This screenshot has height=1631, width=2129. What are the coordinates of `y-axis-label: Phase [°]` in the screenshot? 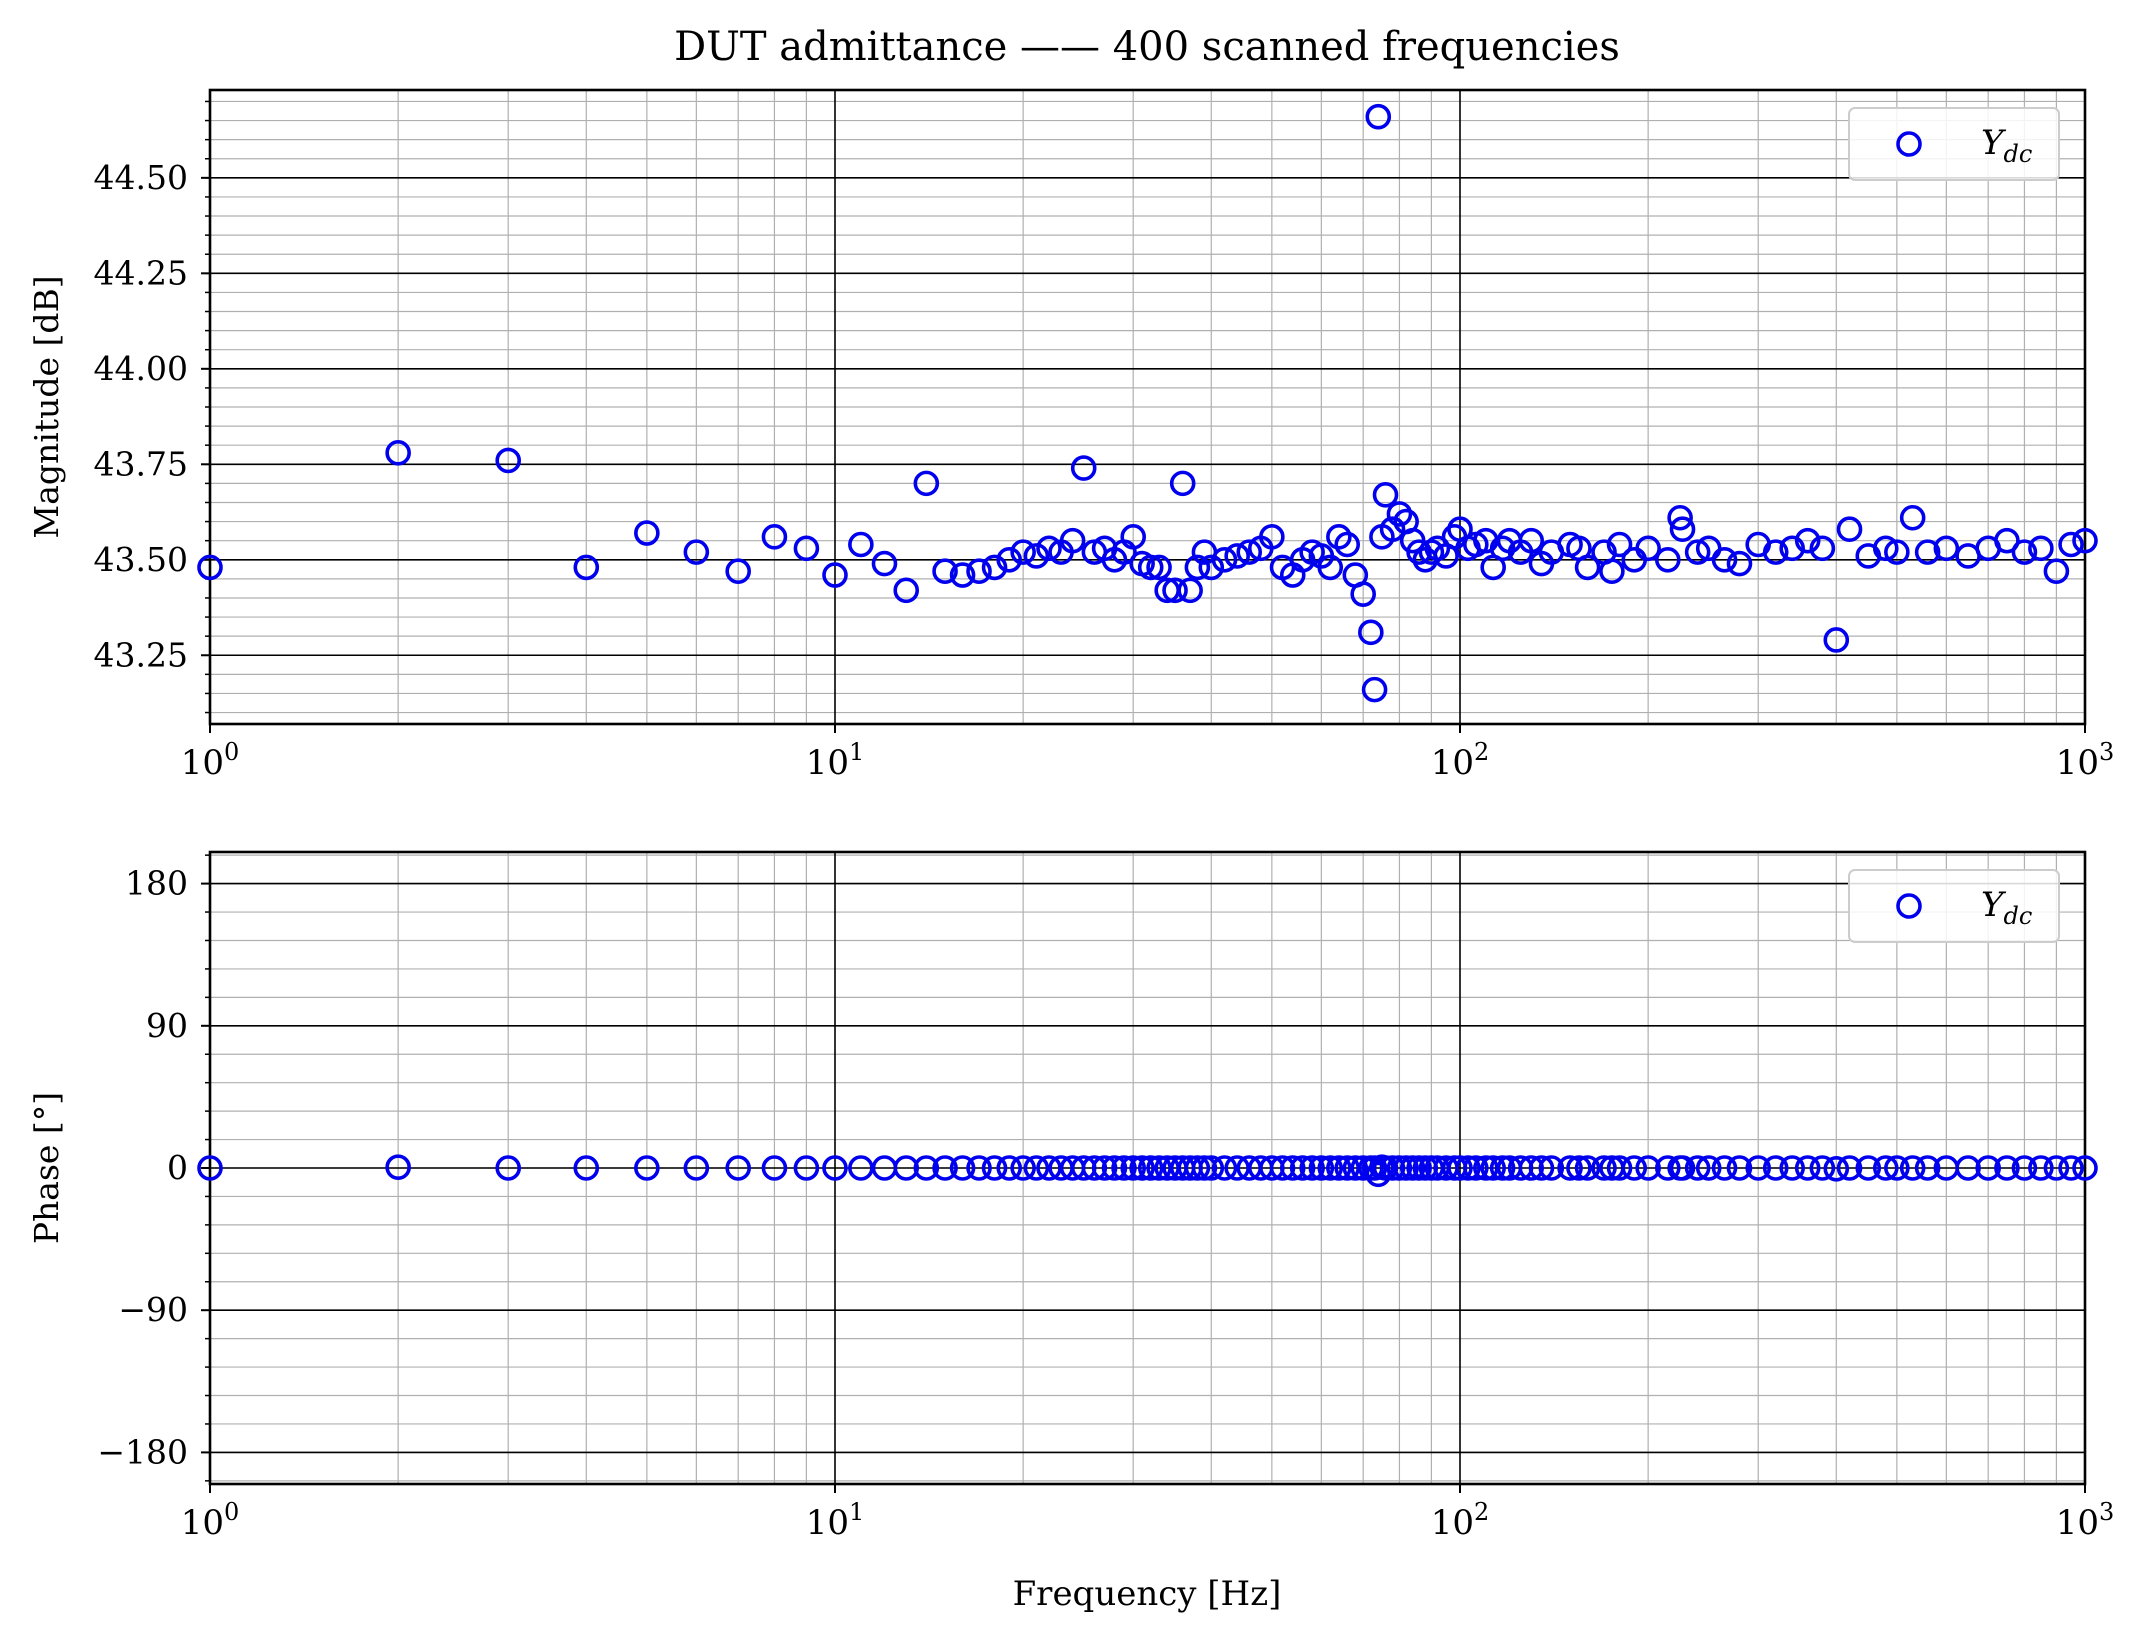 It's located at (46, 1168).